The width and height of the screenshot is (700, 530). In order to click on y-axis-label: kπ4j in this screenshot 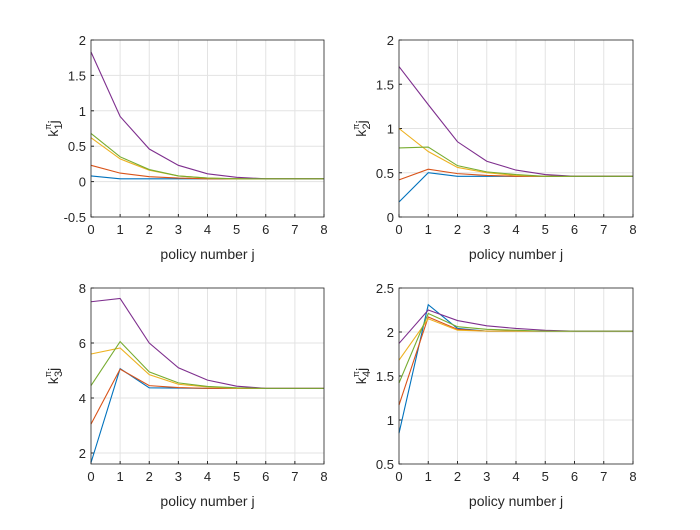, I will do `click(362, 376)`.